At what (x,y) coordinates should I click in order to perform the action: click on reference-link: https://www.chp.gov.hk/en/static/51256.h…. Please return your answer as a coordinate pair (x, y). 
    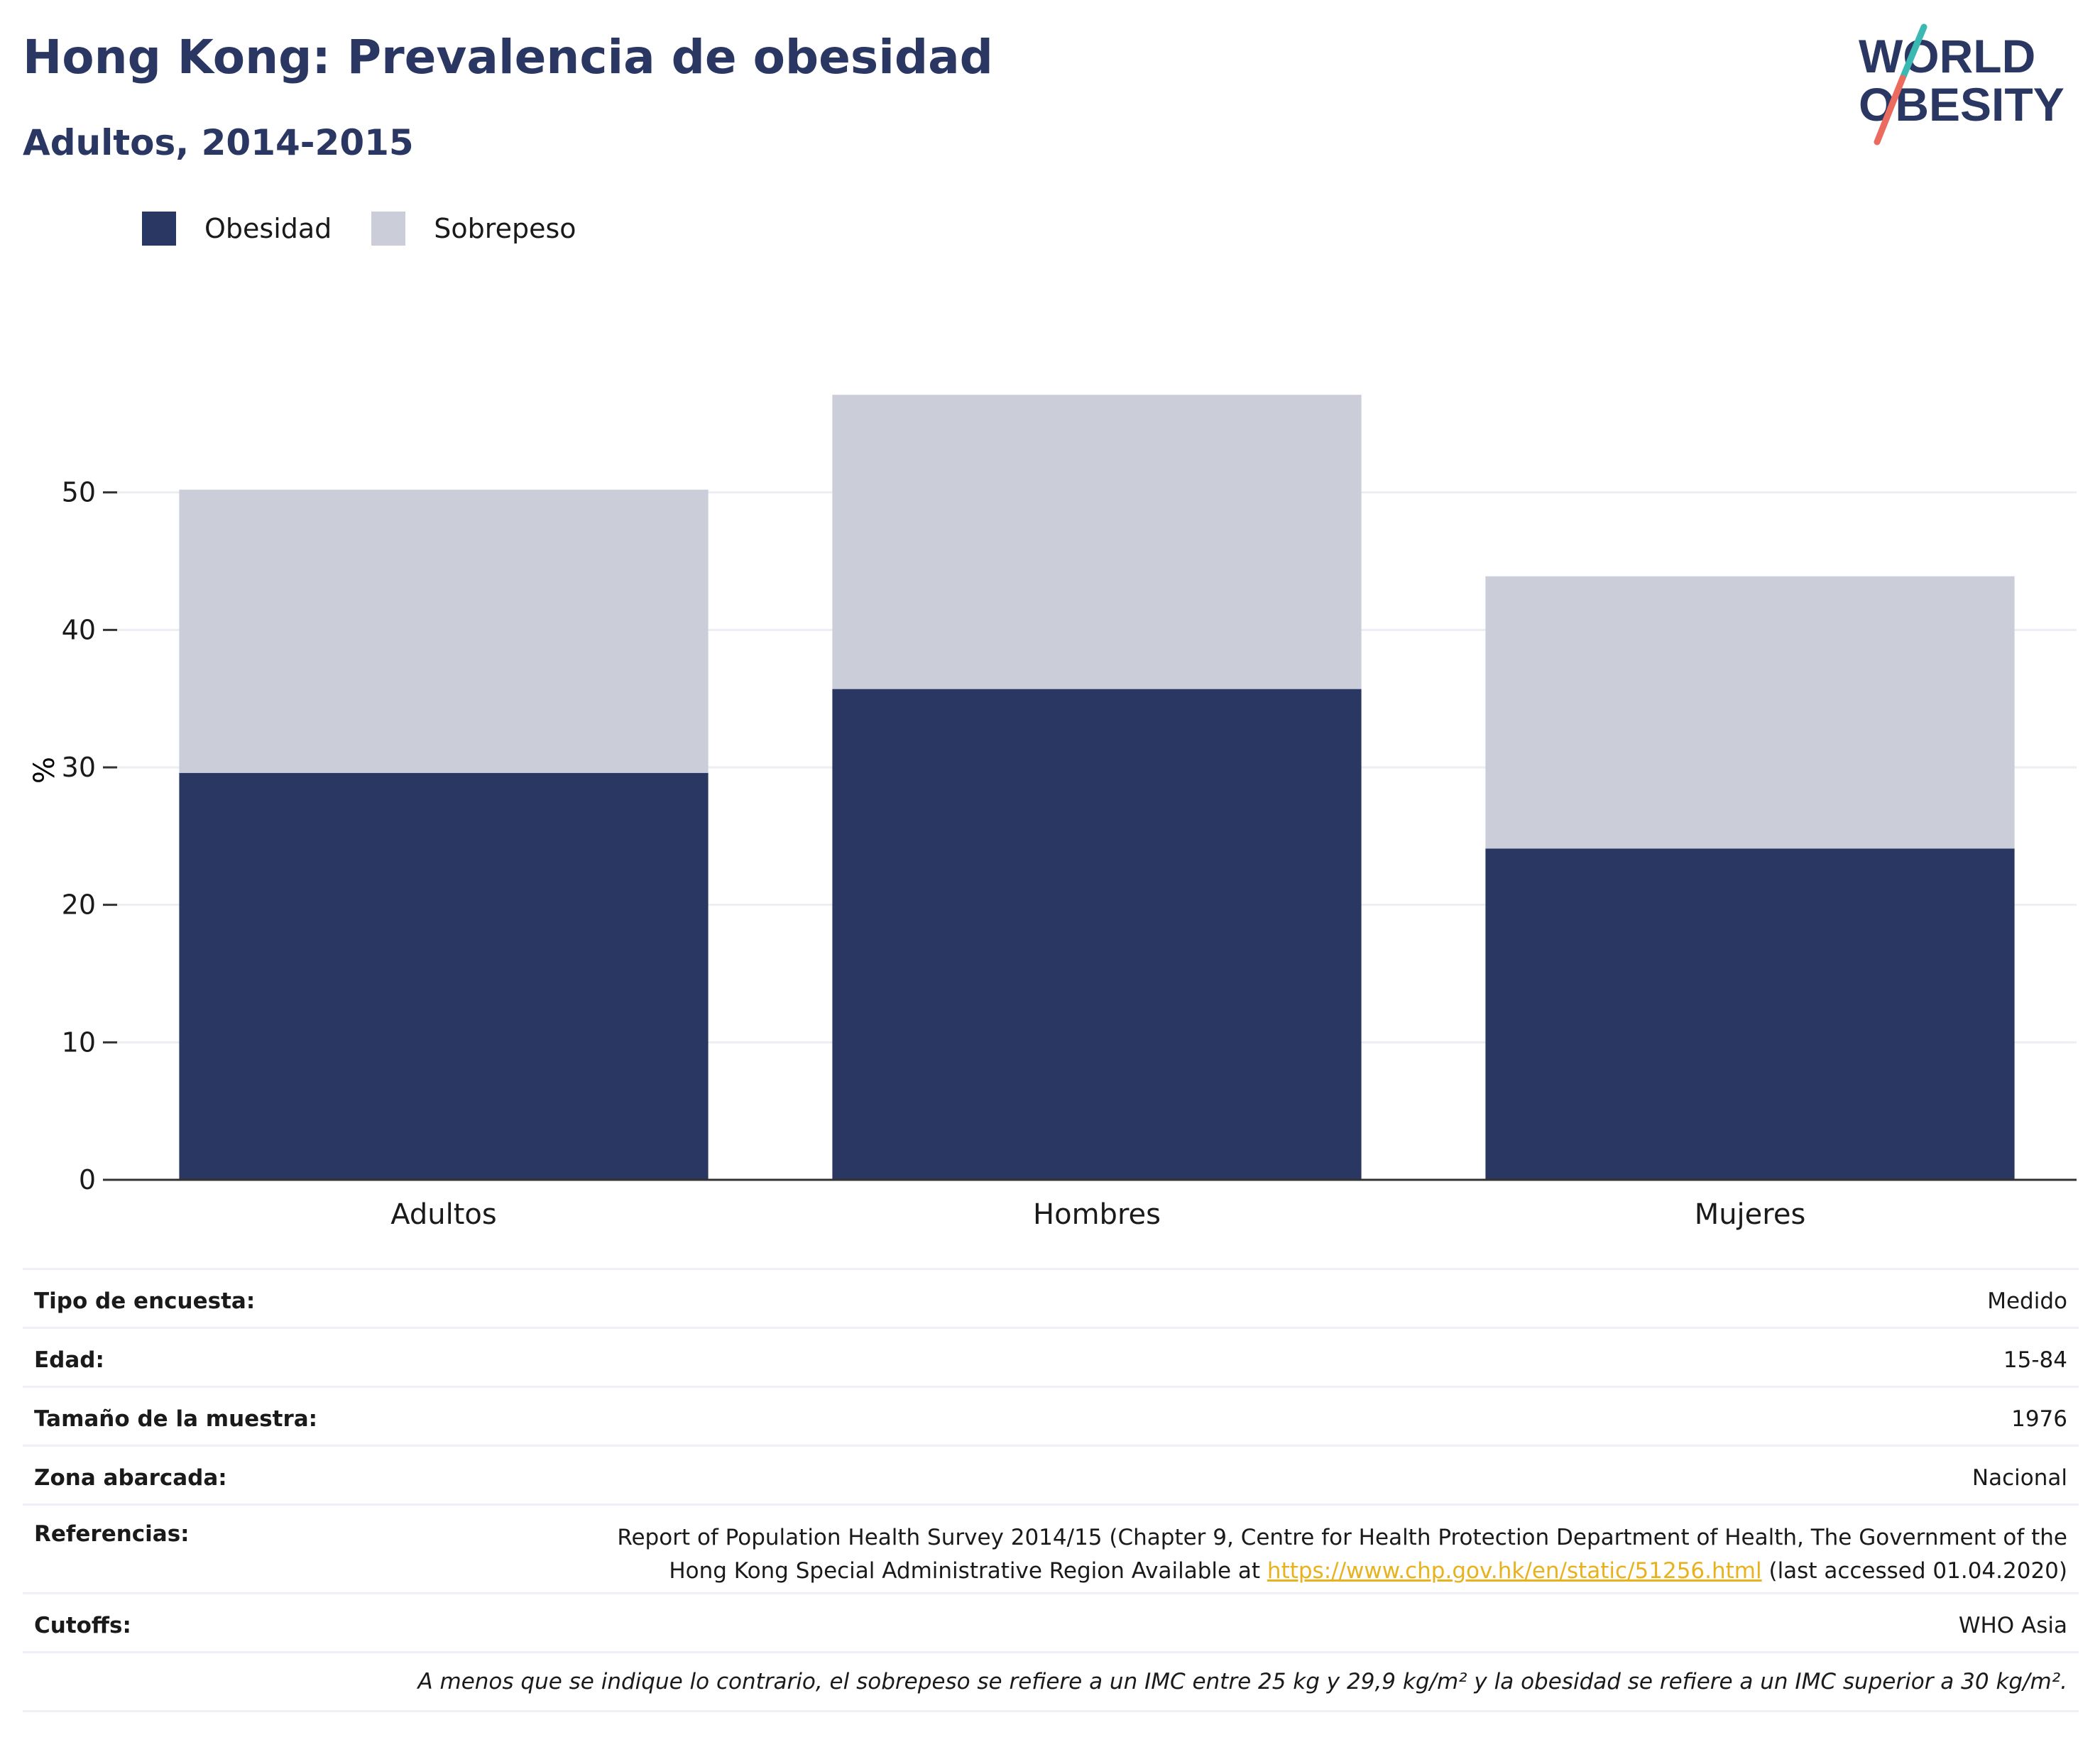
    Looking at the image, I should click on (1514, 1571).